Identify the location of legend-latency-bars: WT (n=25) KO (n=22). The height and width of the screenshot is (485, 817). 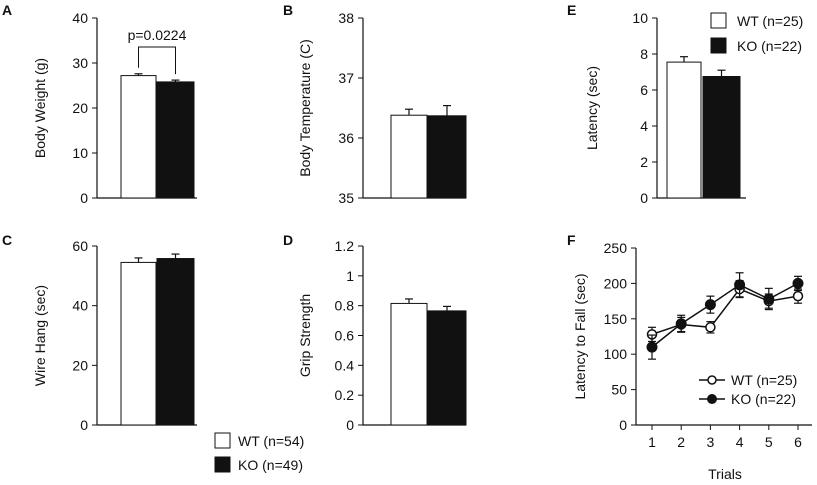
(756, 33).